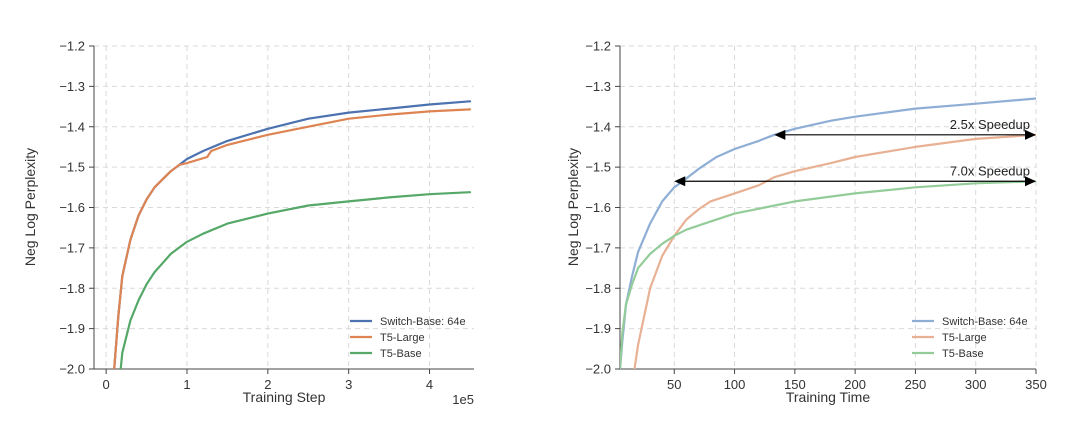 Image resolution: width=1080 pixels, height=439 pixels. Describe the element at coordinates (990, 170) in the screenshot. I see `speedup-label: 7.0x Speedup` at that location.